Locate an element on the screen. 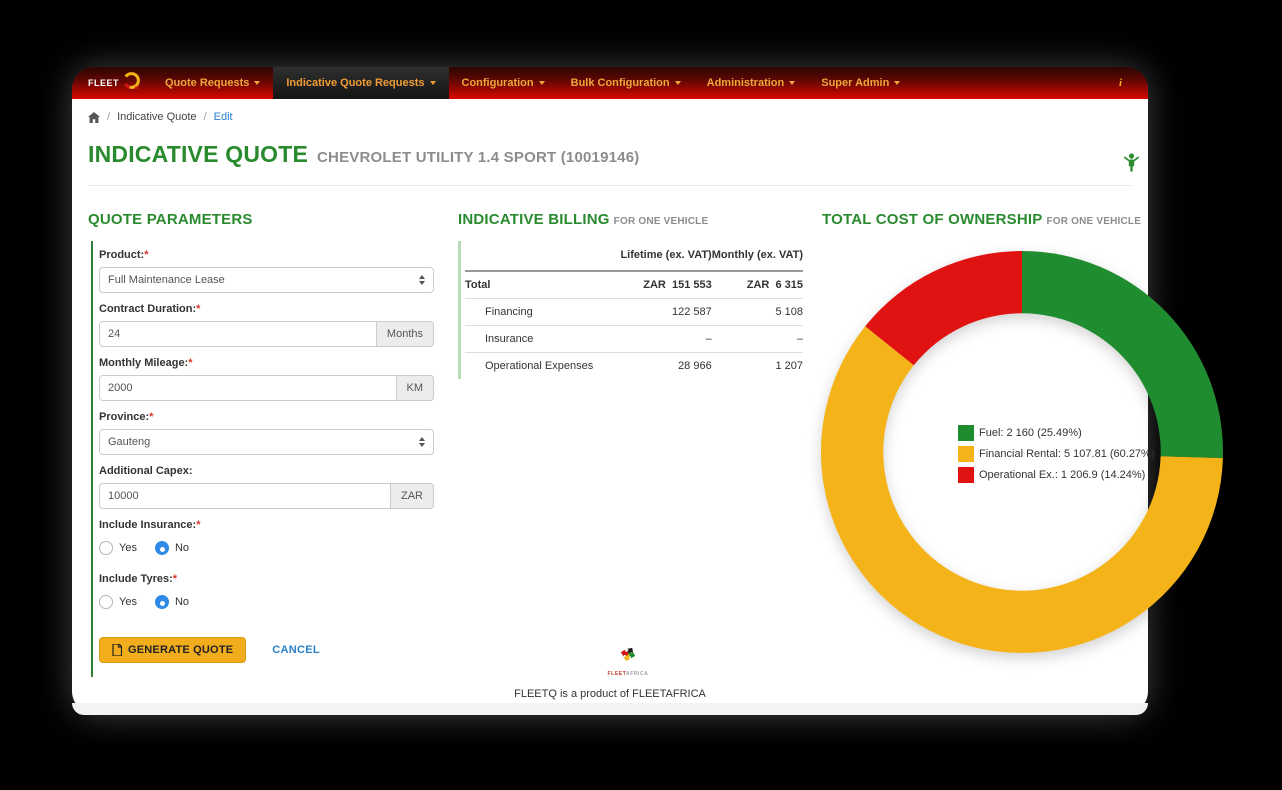 Image resolution: width=1282 pixels, height=790 pixels. select-caret-icon is located at coordinates (422, 442).